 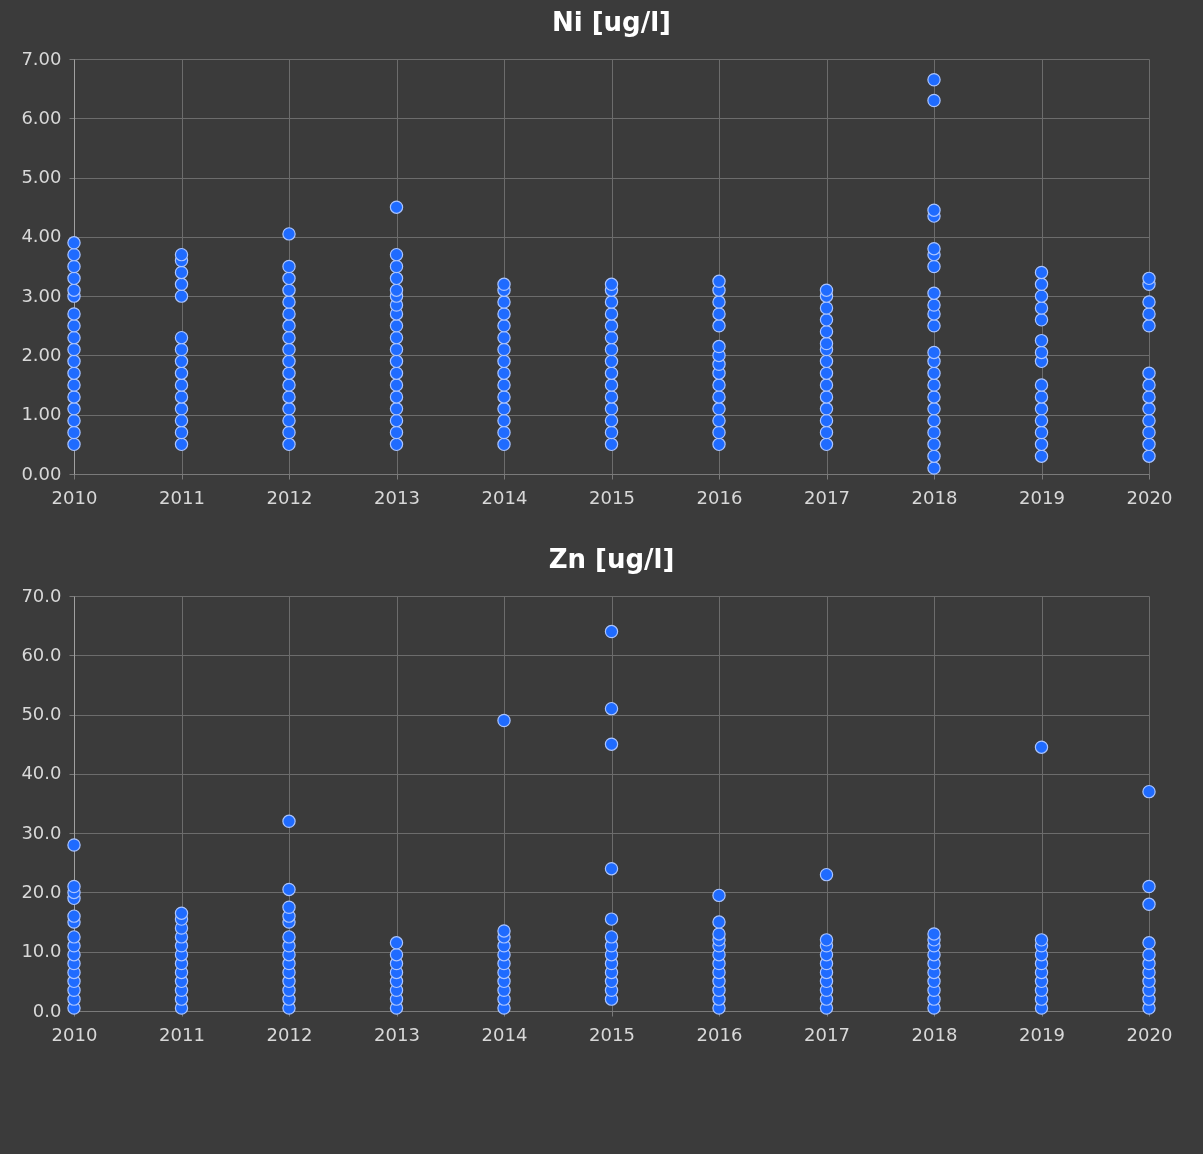 I want to click on chart-title: Zn [ug/l], so click(x=611, y=559).